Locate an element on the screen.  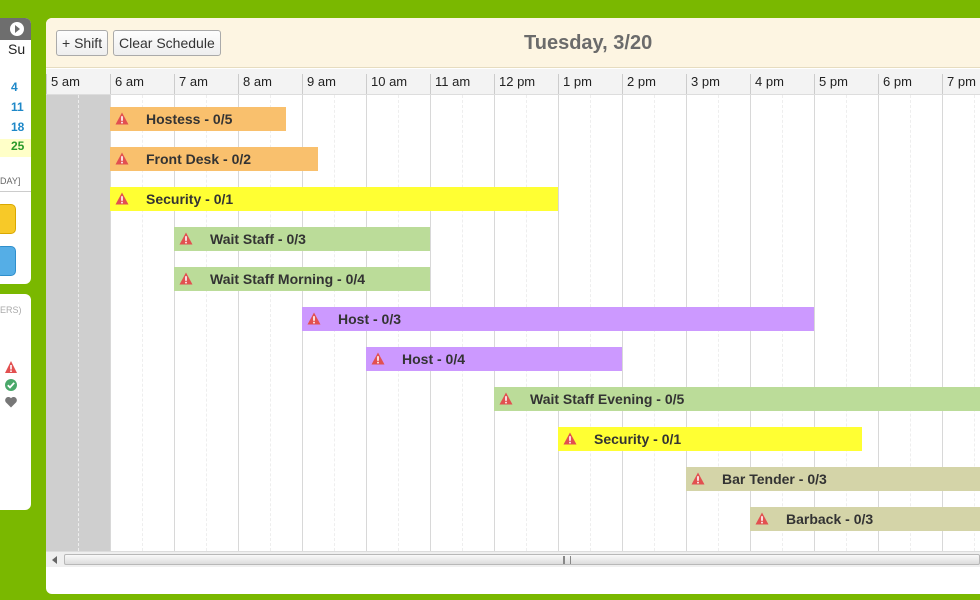
hour-label: 3 pm is located at coordinates (703, 84).